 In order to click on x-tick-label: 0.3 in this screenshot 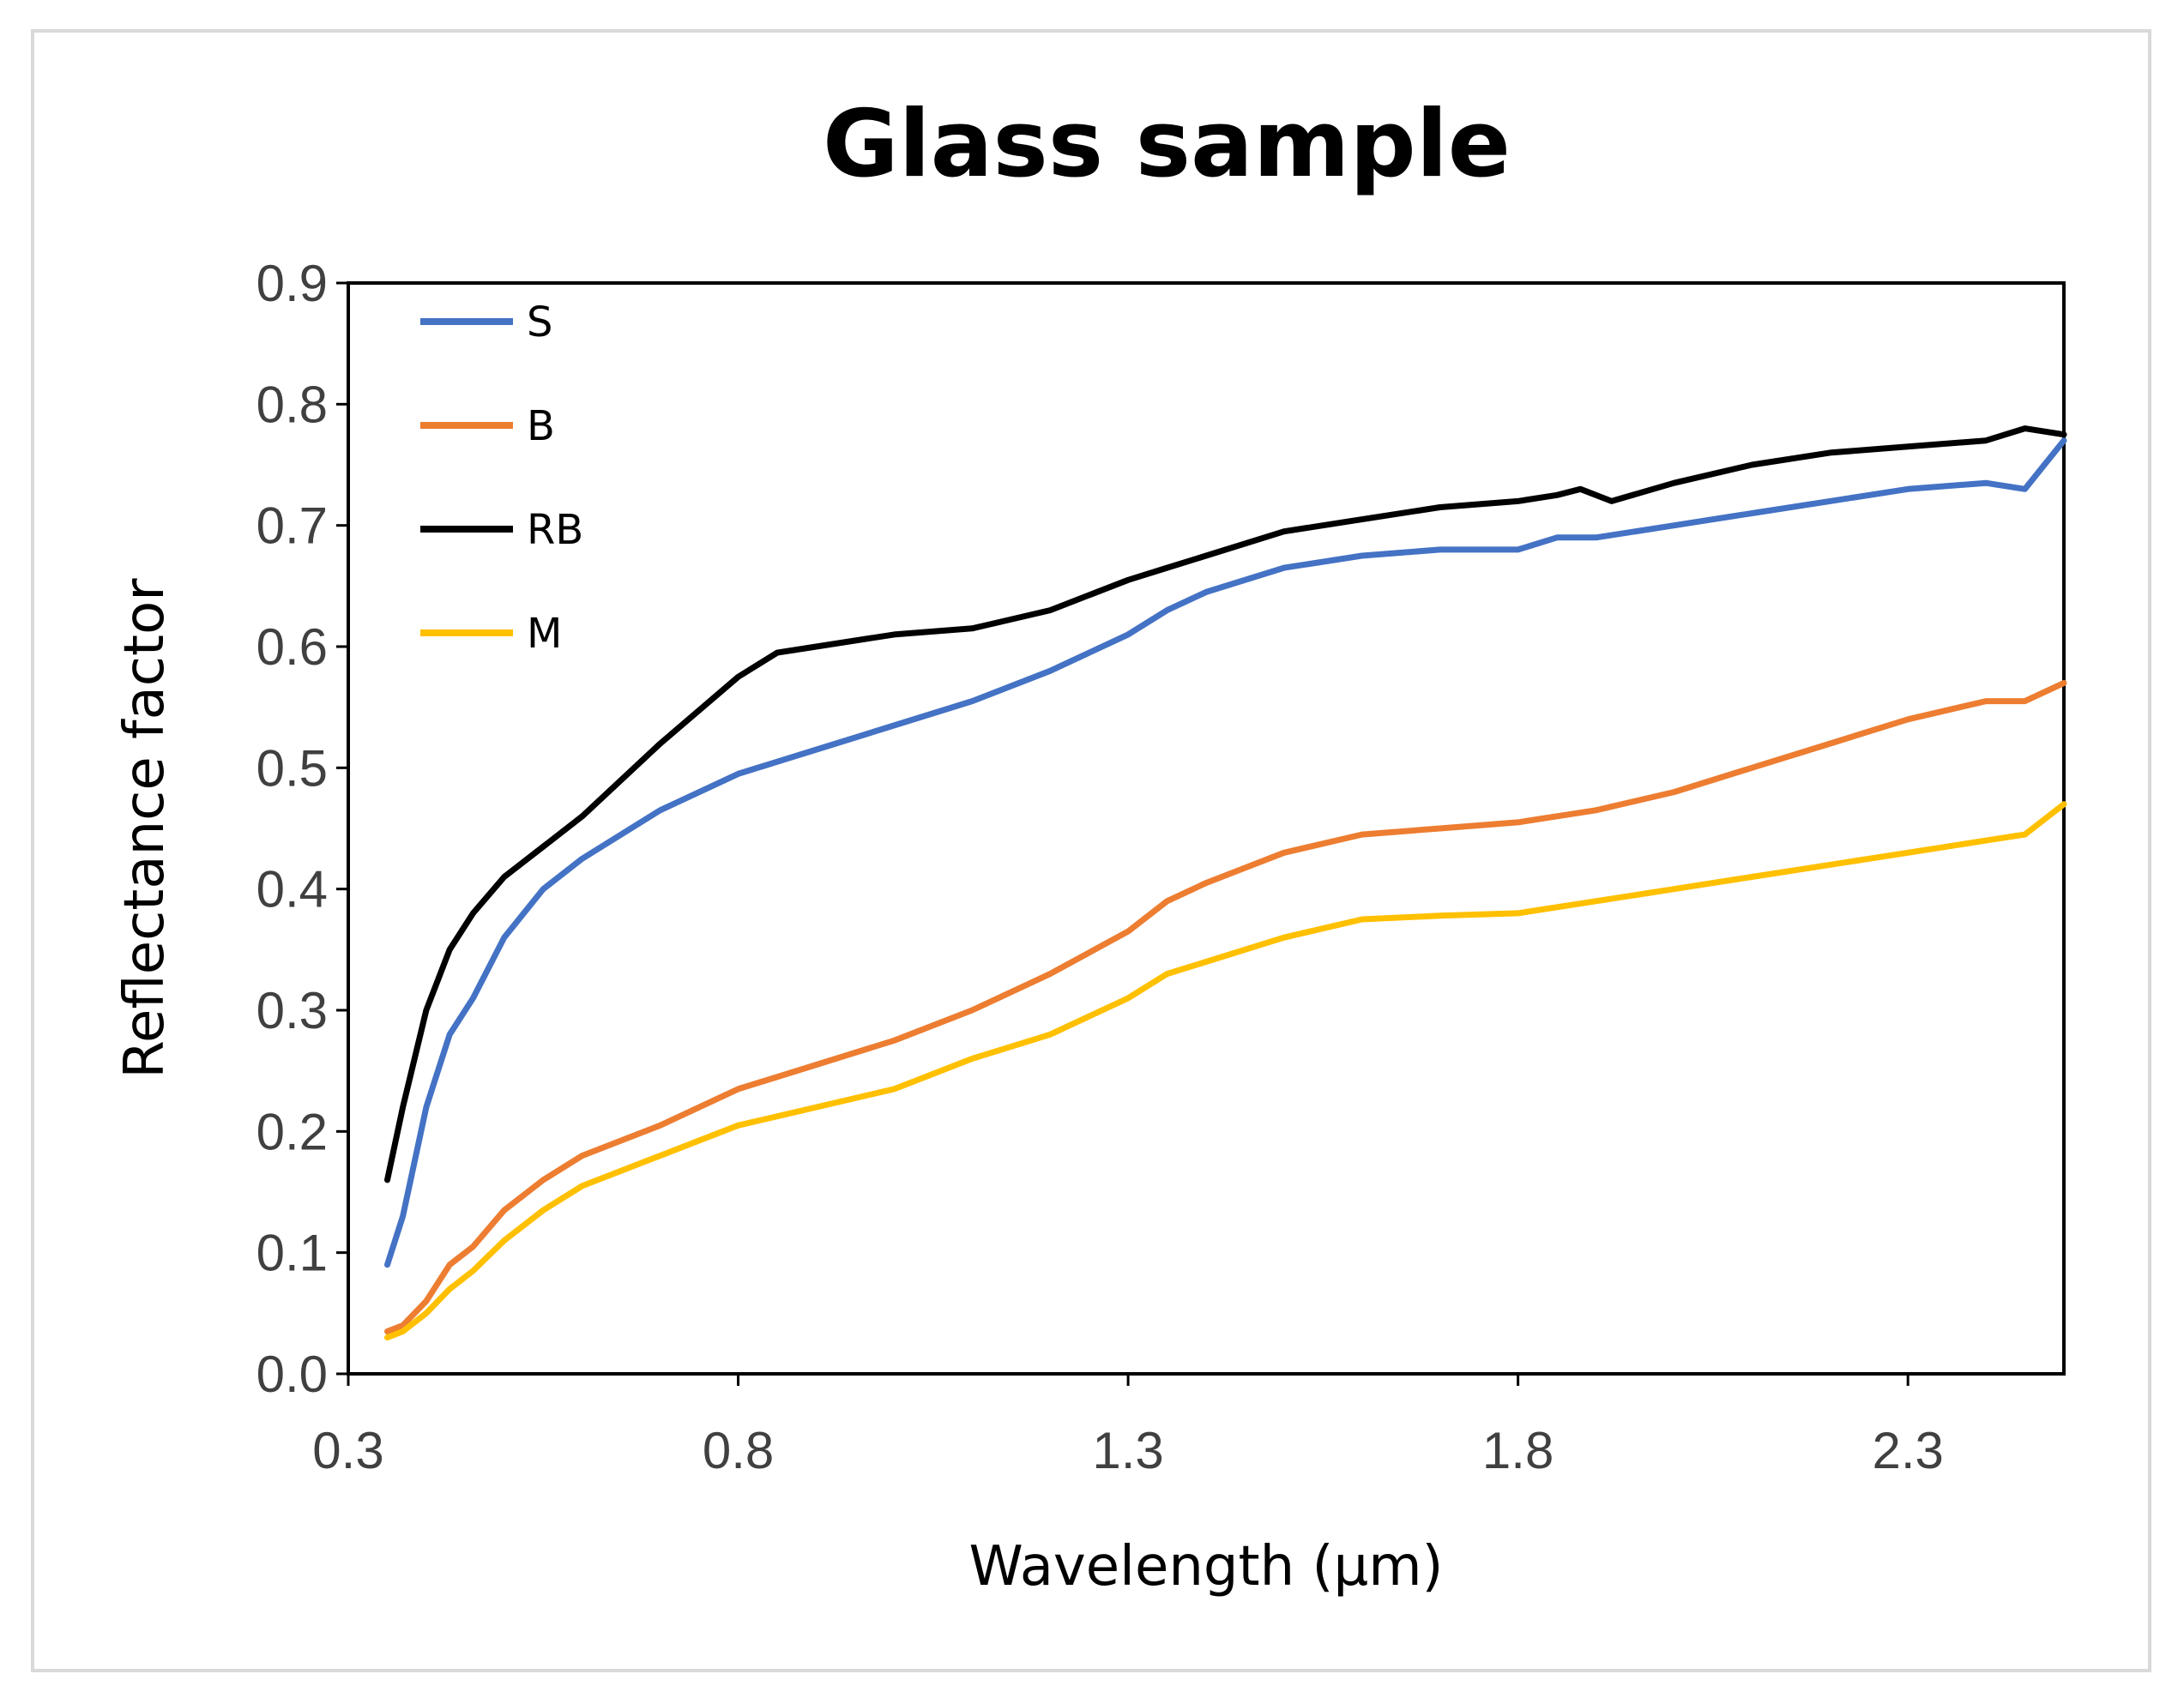, I will do `click(348, 1450)`.